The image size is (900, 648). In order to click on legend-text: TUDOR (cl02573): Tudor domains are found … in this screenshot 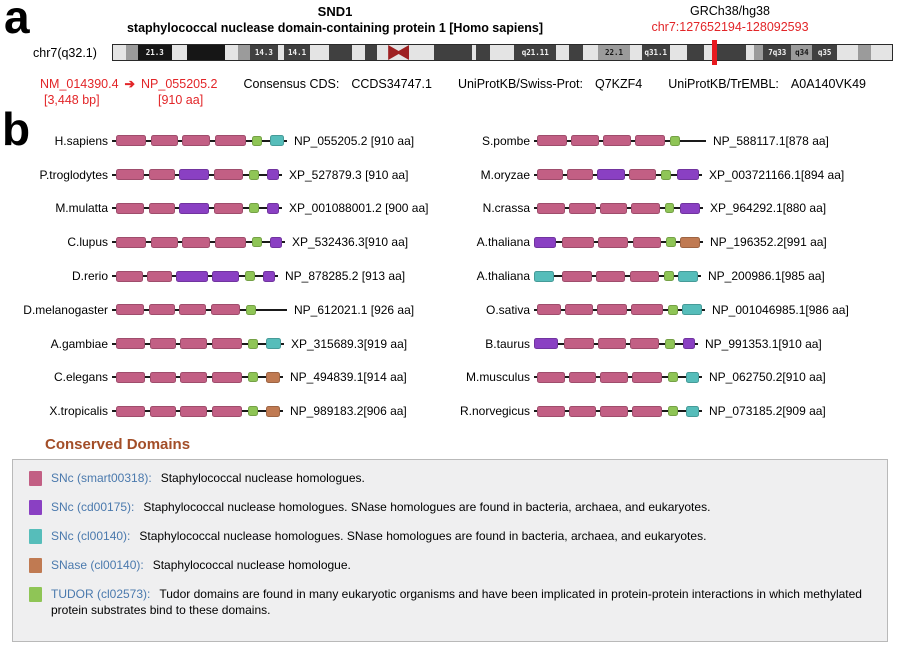, I will do `click(461, 602)`.